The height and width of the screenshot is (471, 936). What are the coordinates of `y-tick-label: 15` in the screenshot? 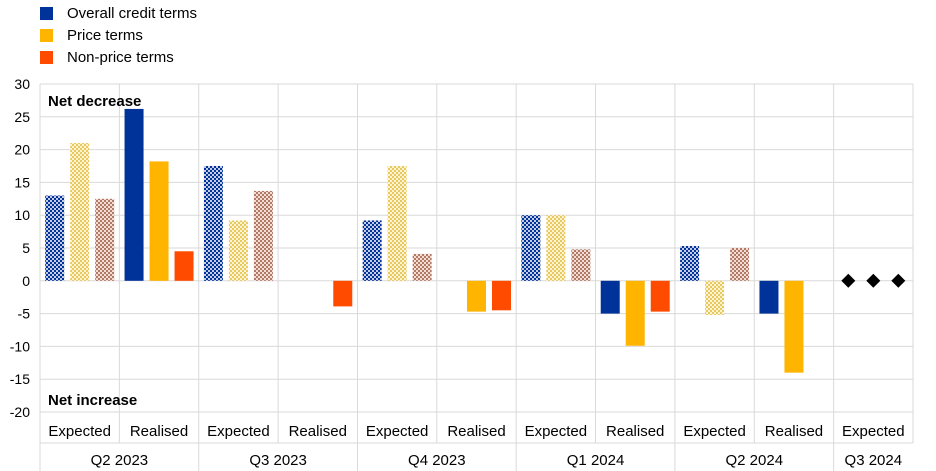 It's located at (22, 182).